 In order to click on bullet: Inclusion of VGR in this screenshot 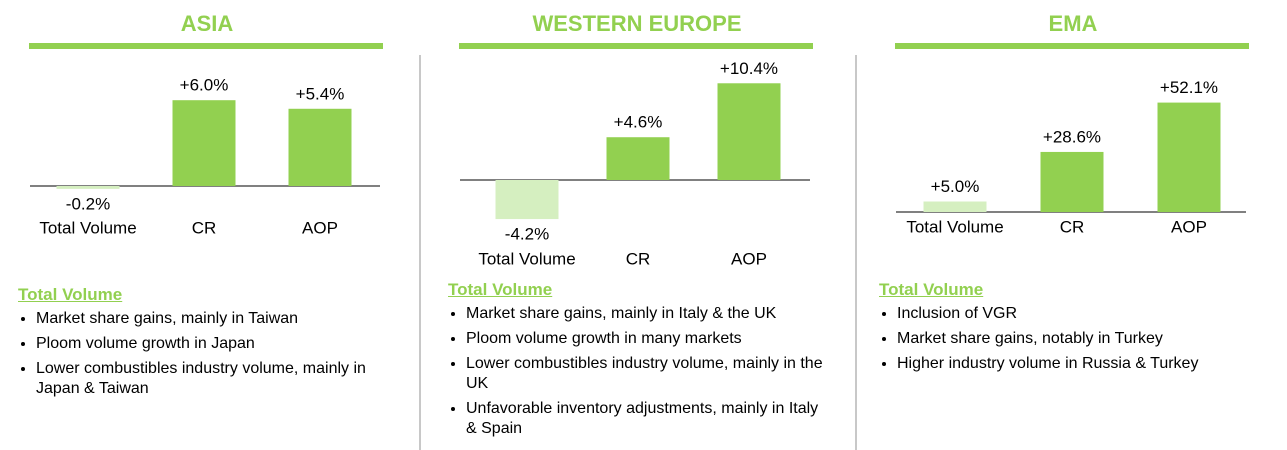, I will do `click(1075, 314)`.